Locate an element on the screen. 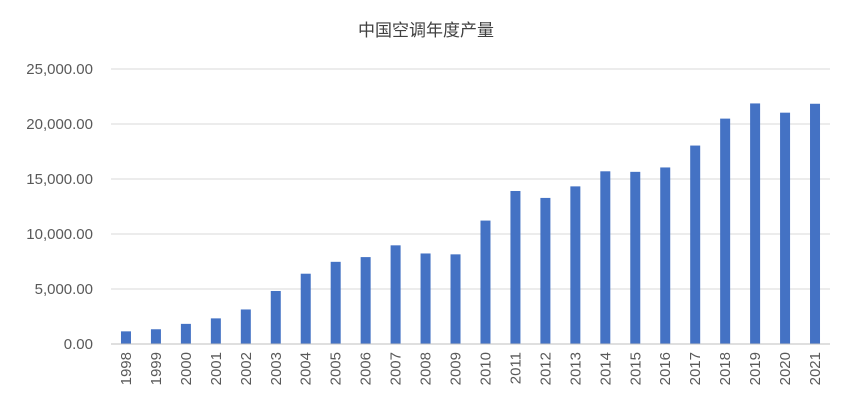 The height and width of the screenshot is (412, 852). bar-2005 is located at coordinates (335, 302).